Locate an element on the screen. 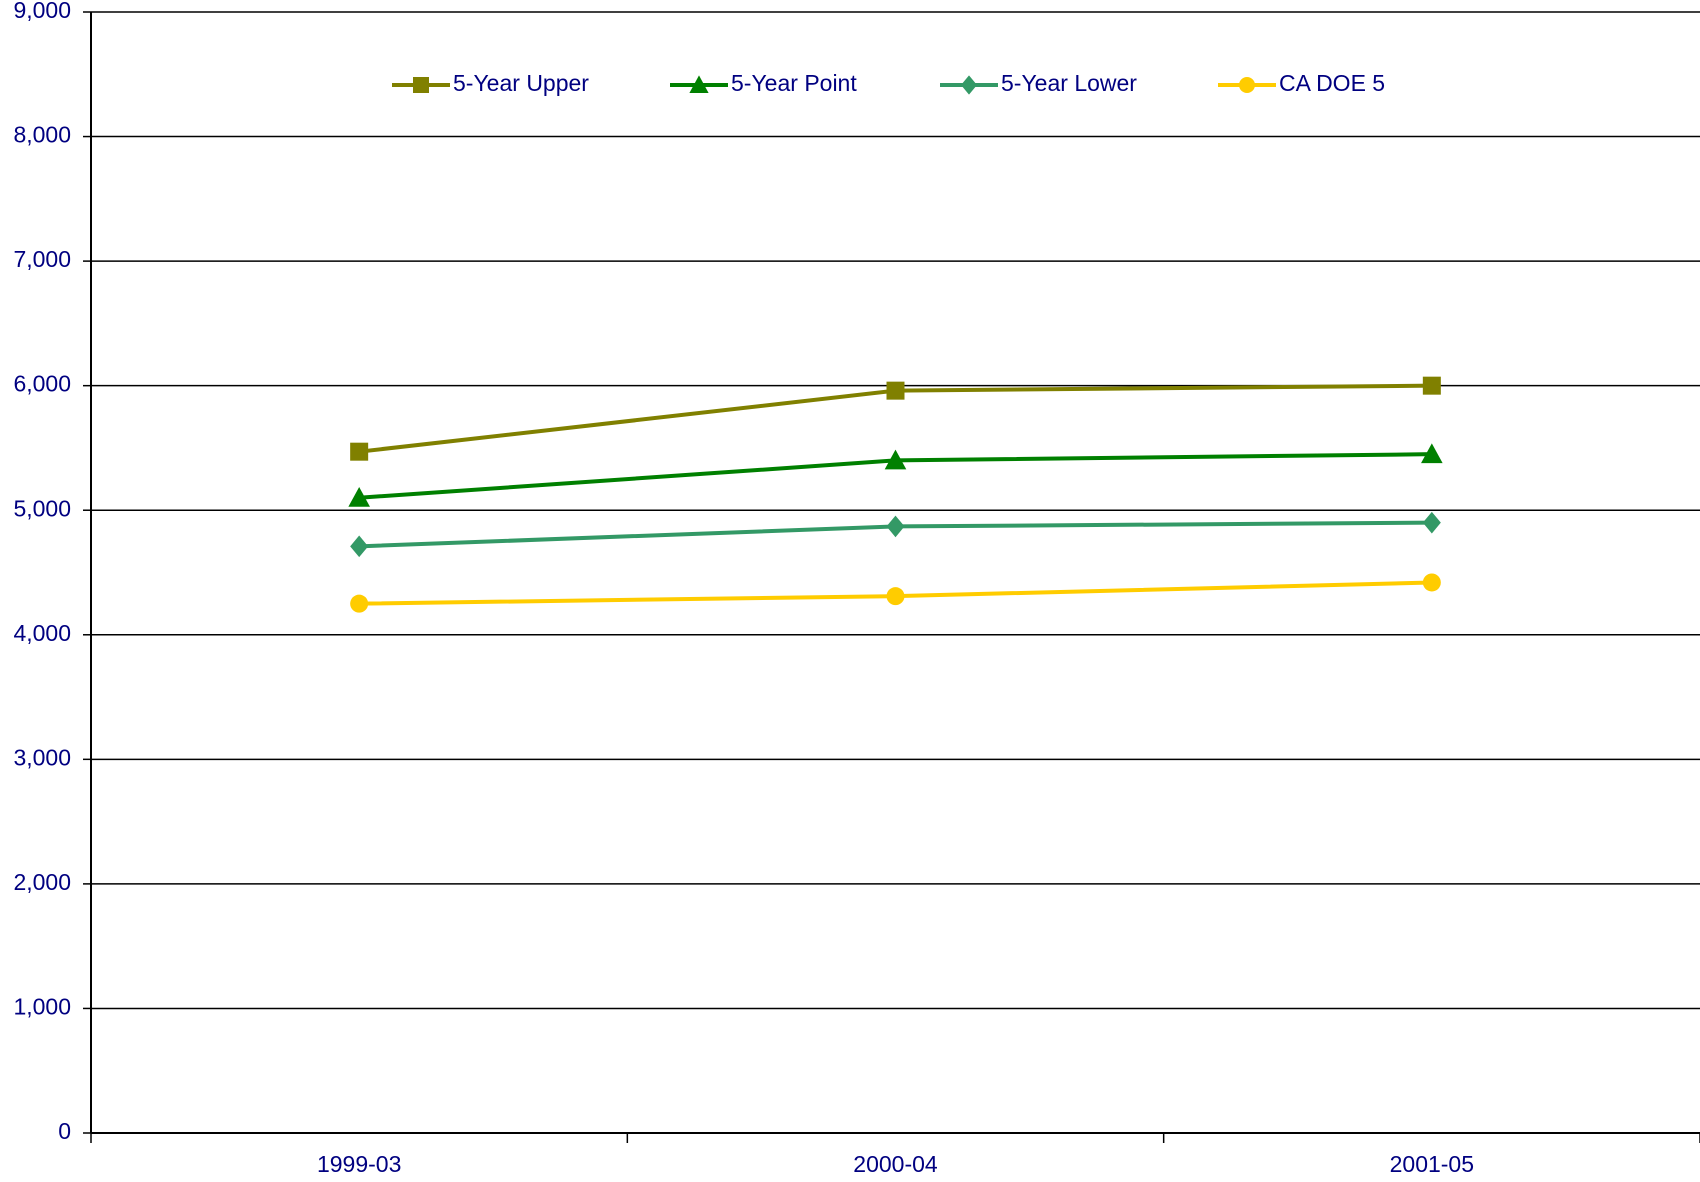 This screenshot has height=1182, width=1700. y-tick-label: 9,000 is located at coordinates (42, 11).